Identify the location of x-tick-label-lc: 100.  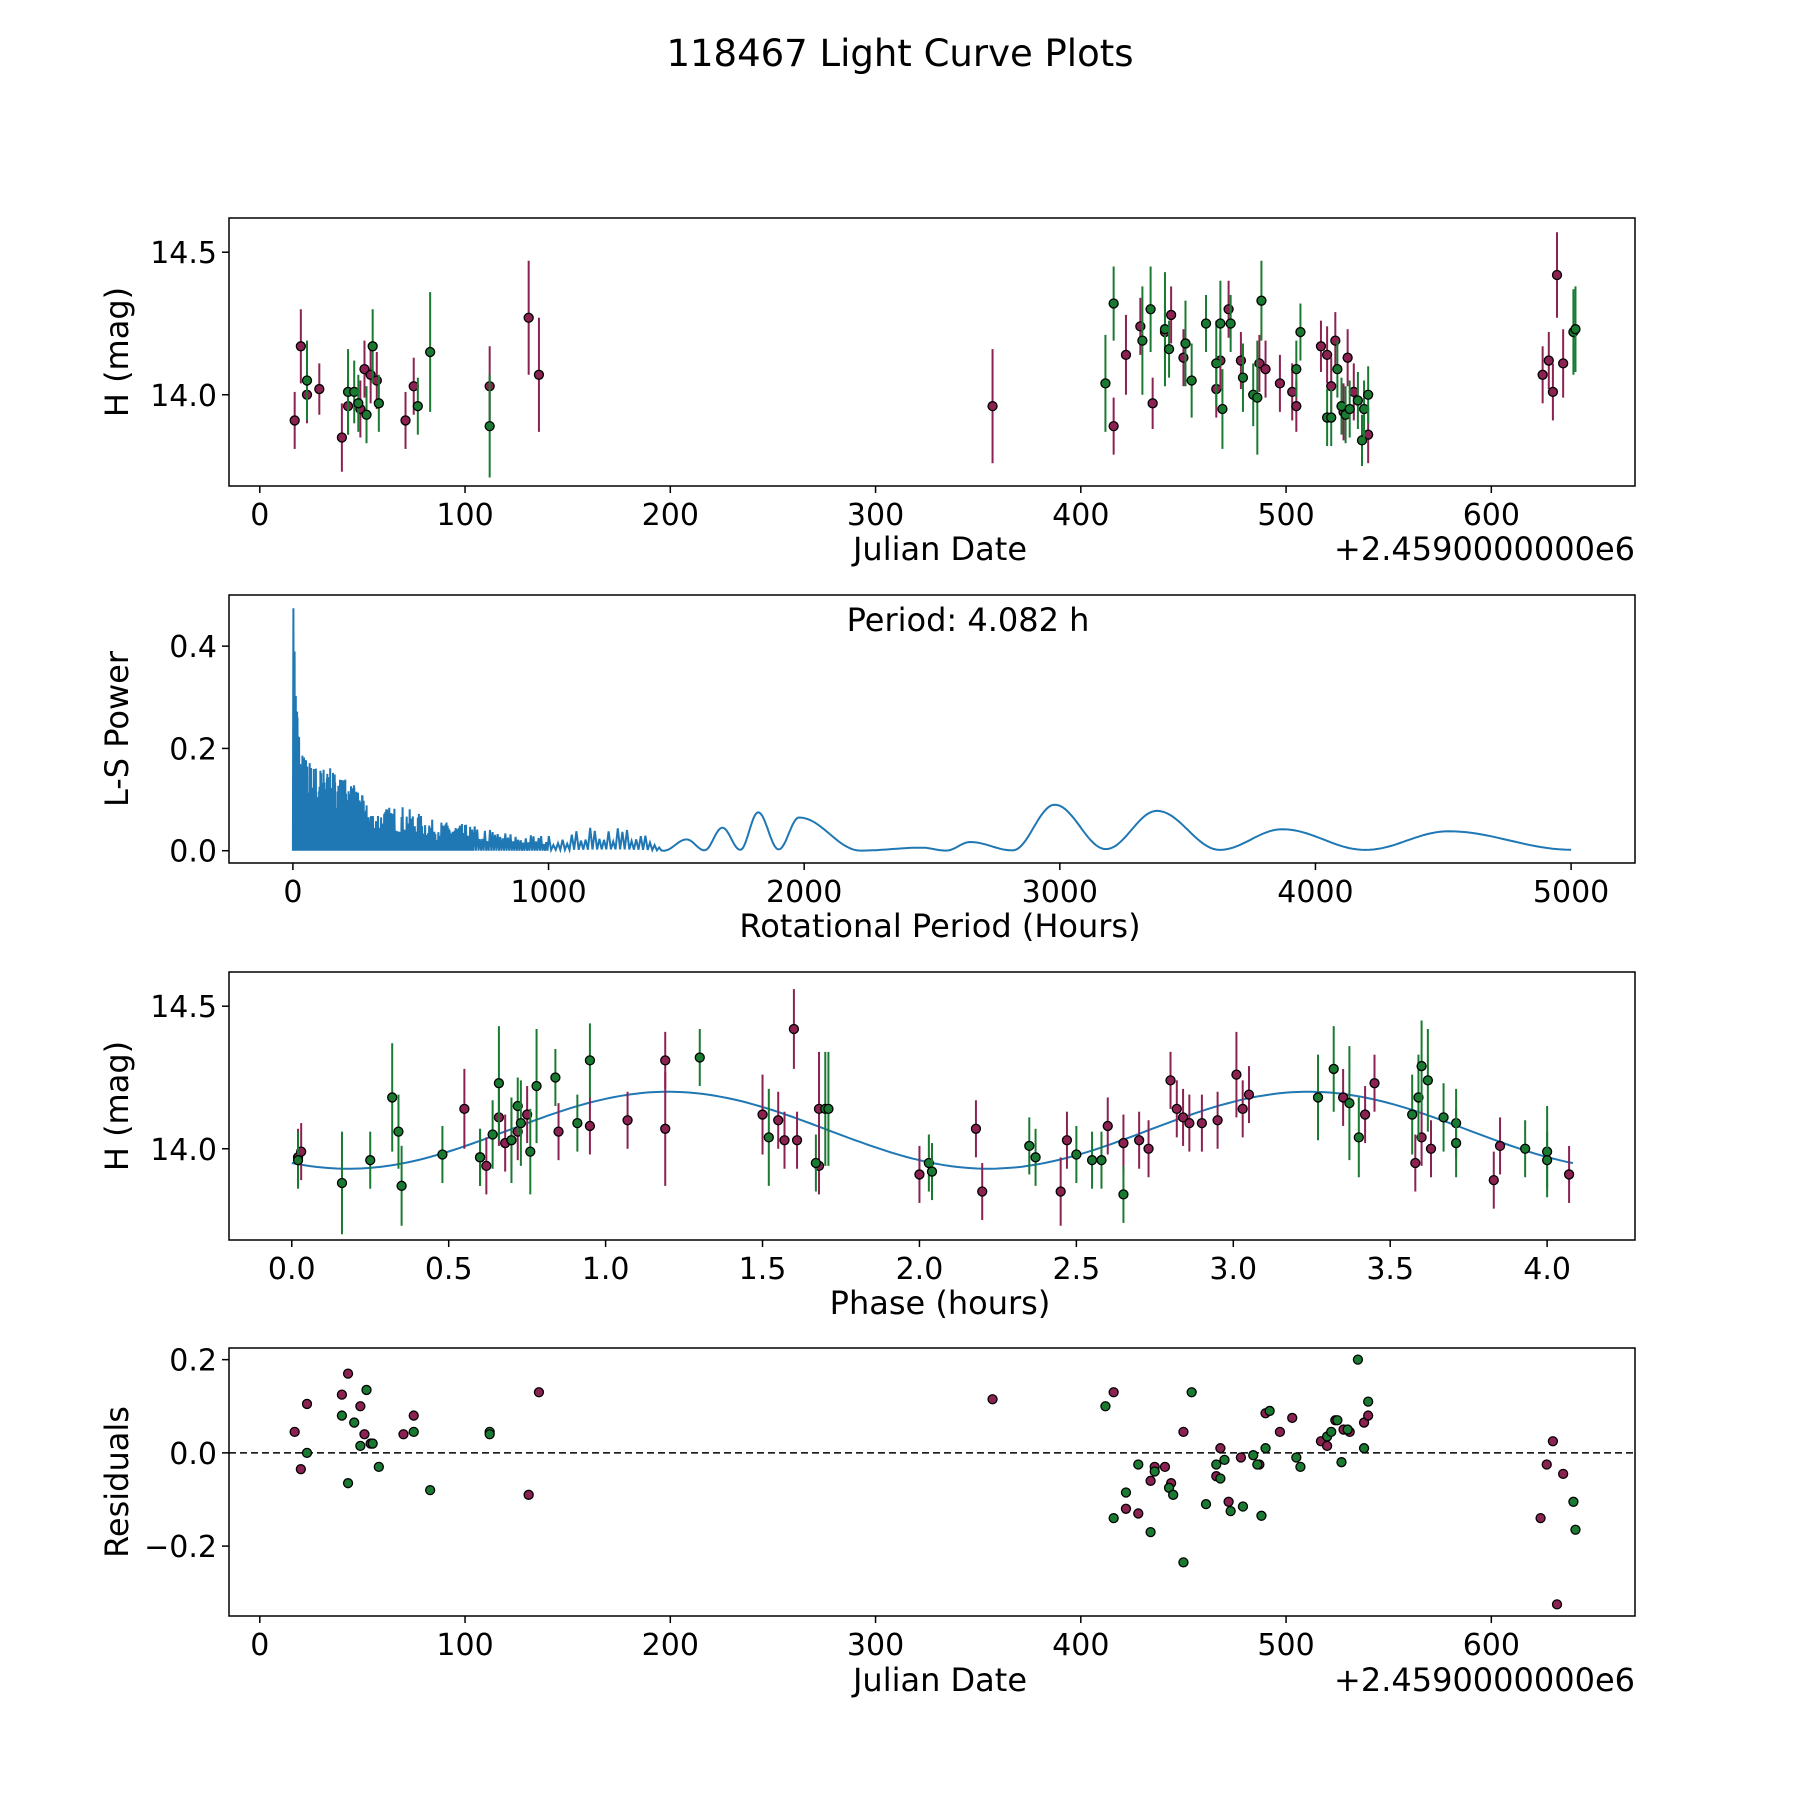
(464, 515).